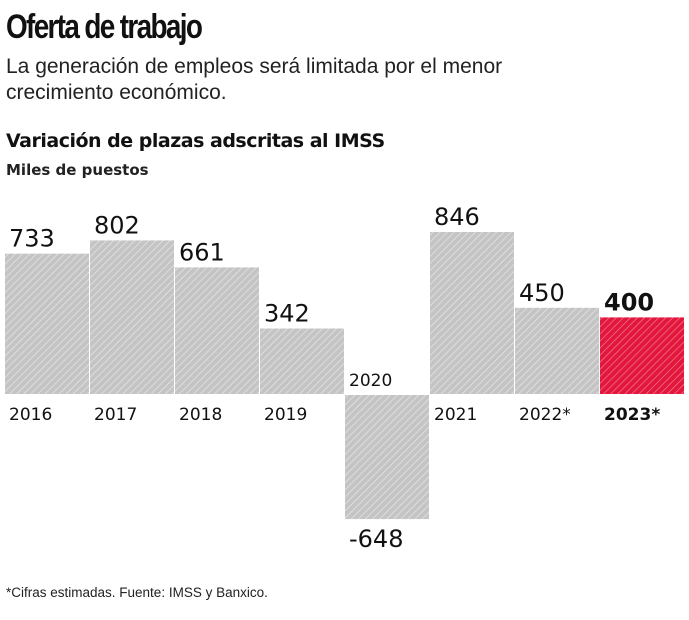 The height and width of the screenshot is (620, 689). I want to click on value-label: -648, so click(376, 539).